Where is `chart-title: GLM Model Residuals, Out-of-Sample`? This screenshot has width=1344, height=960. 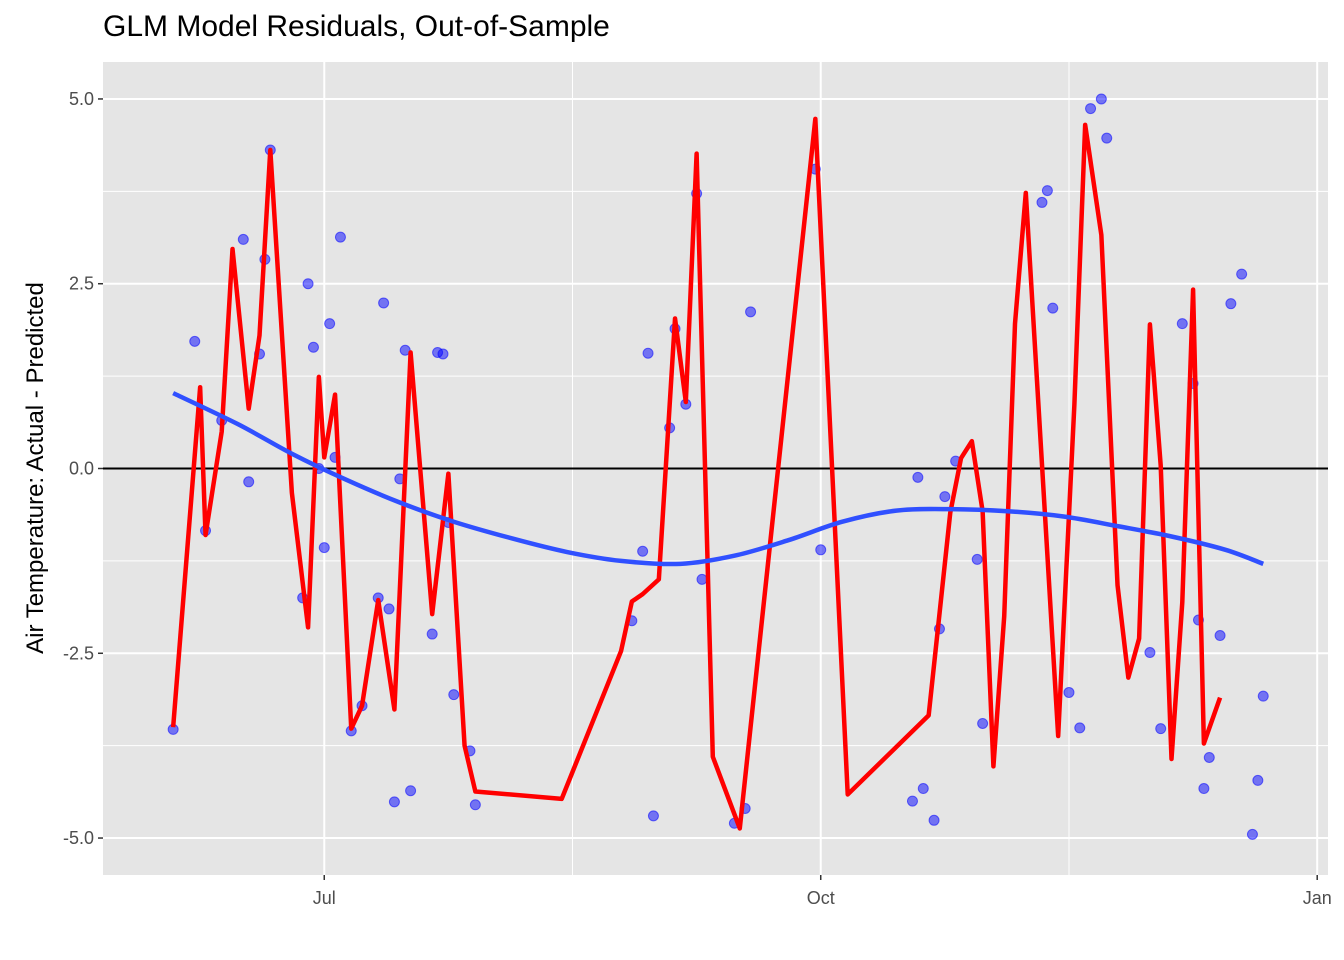 chart-title: GLM Model Residuals, Out-of-Sample is located at coordinates (356, 26).